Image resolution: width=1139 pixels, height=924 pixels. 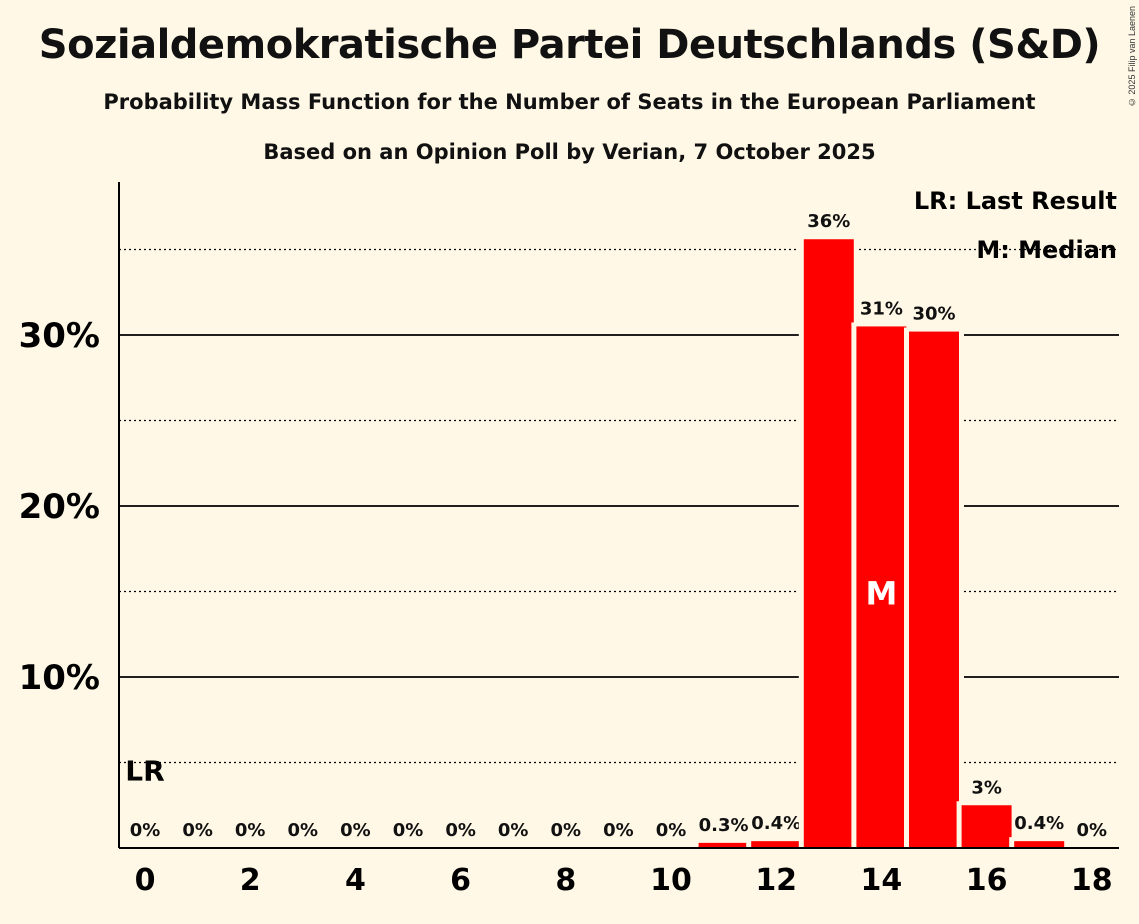 What do you see at coordinates (59, 678) in the screenshot?
I see `y-tick-label: 10%` at bounding box center [59, 678].